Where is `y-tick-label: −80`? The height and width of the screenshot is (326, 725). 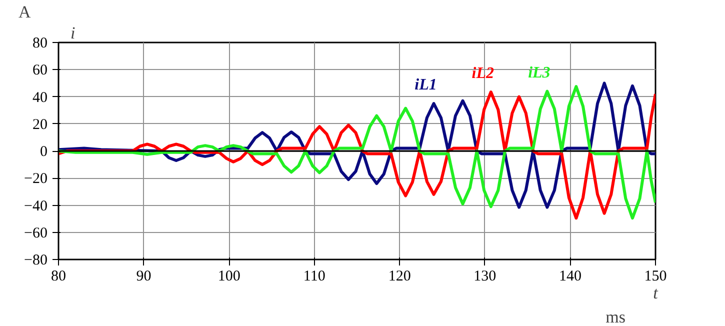
y-tick-label: −80 is located at coordinates (36, 260).